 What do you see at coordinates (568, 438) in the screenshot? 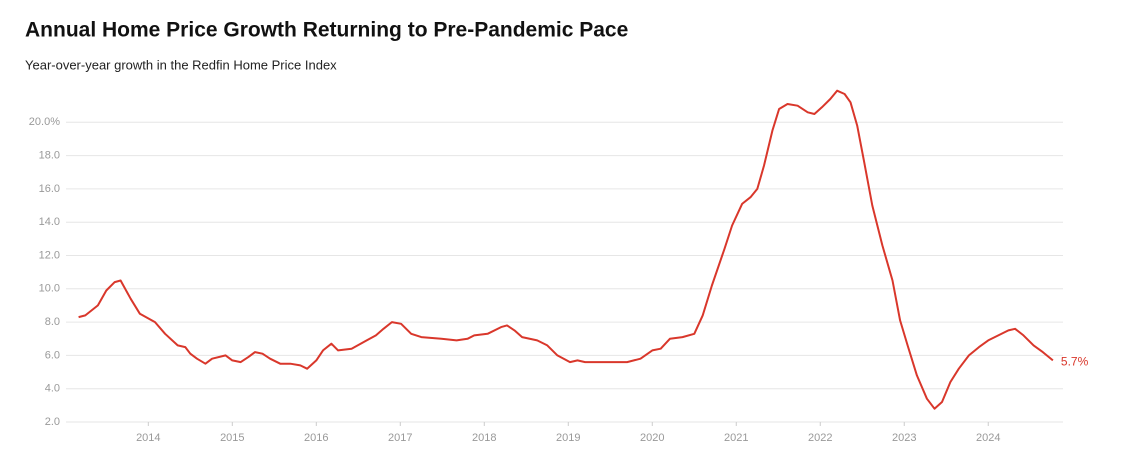
I see `x-tick-label: 2019` at bounding box center [568, 438].